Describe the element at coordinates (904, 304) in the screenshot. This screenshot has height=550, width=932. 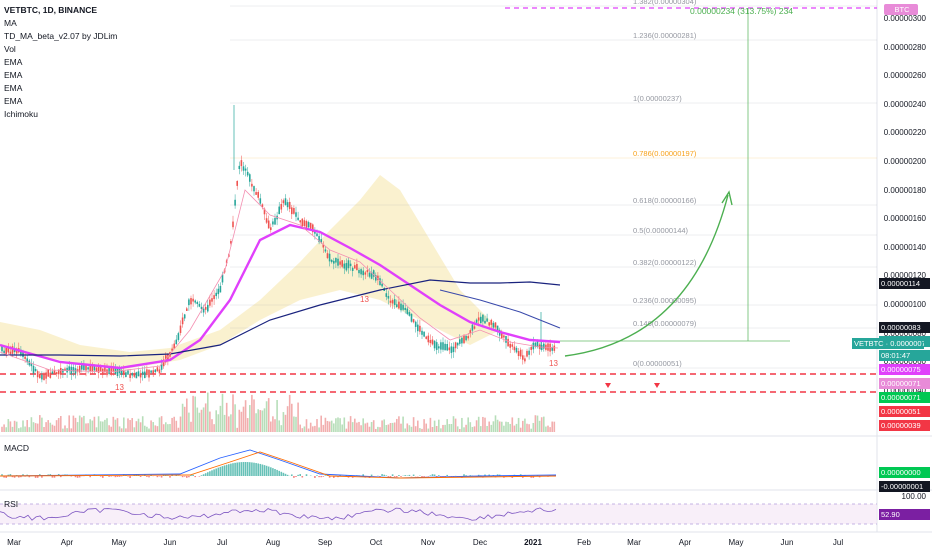
I see `price-axis-label: 0.00000100` at that location.